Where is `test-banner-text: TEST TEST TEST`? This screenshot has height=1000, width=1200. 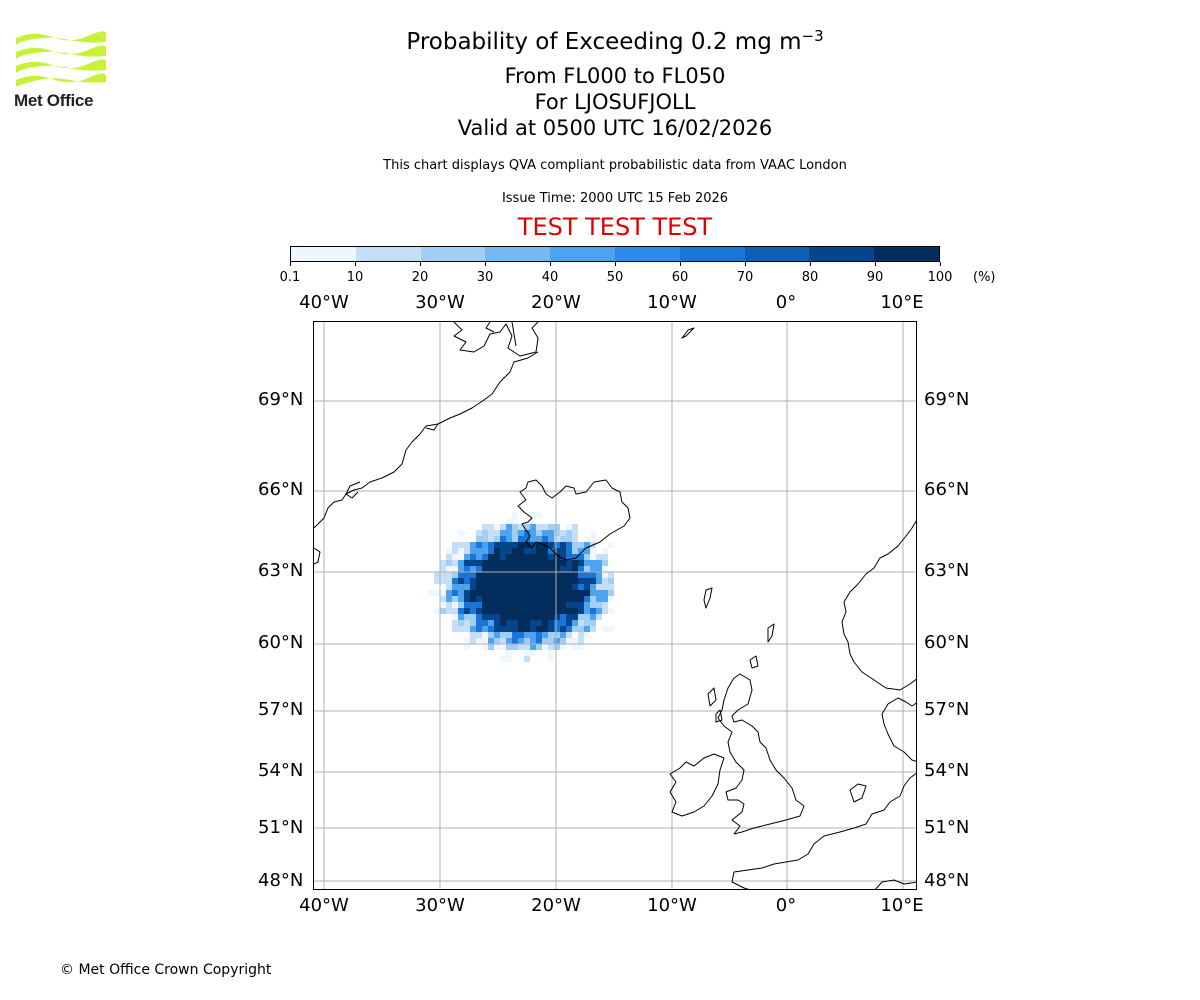
test-banner-text: TEST TEST TEST is located at coordinates (615, 227).